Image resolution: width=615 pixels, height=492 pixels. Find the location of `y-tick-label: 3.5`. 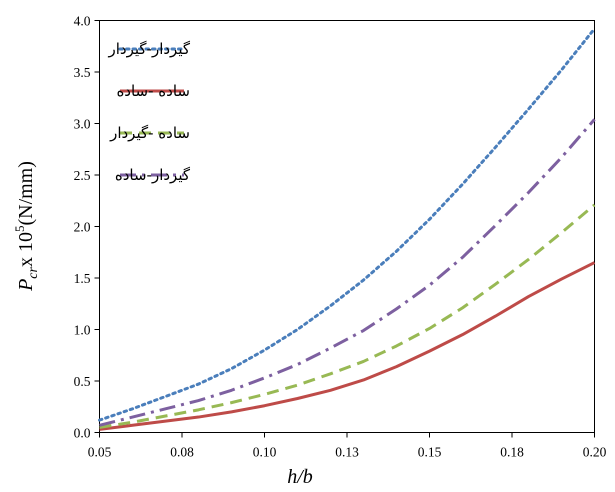

y-tick-label: 3.5 is located at coordinates (82, 72).